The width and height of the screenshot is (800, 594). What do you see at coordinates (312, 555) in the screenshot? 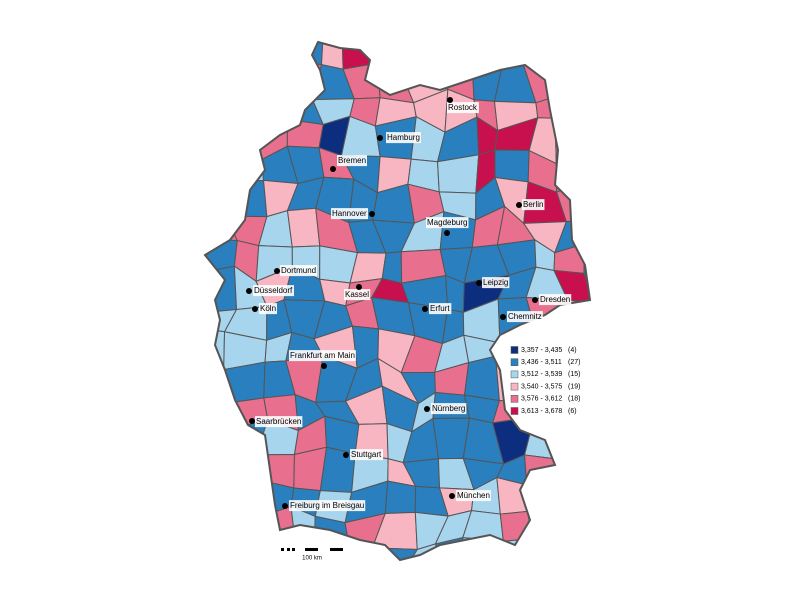
I see `scale-bar: 100 km` at bounding box center [312, 555].